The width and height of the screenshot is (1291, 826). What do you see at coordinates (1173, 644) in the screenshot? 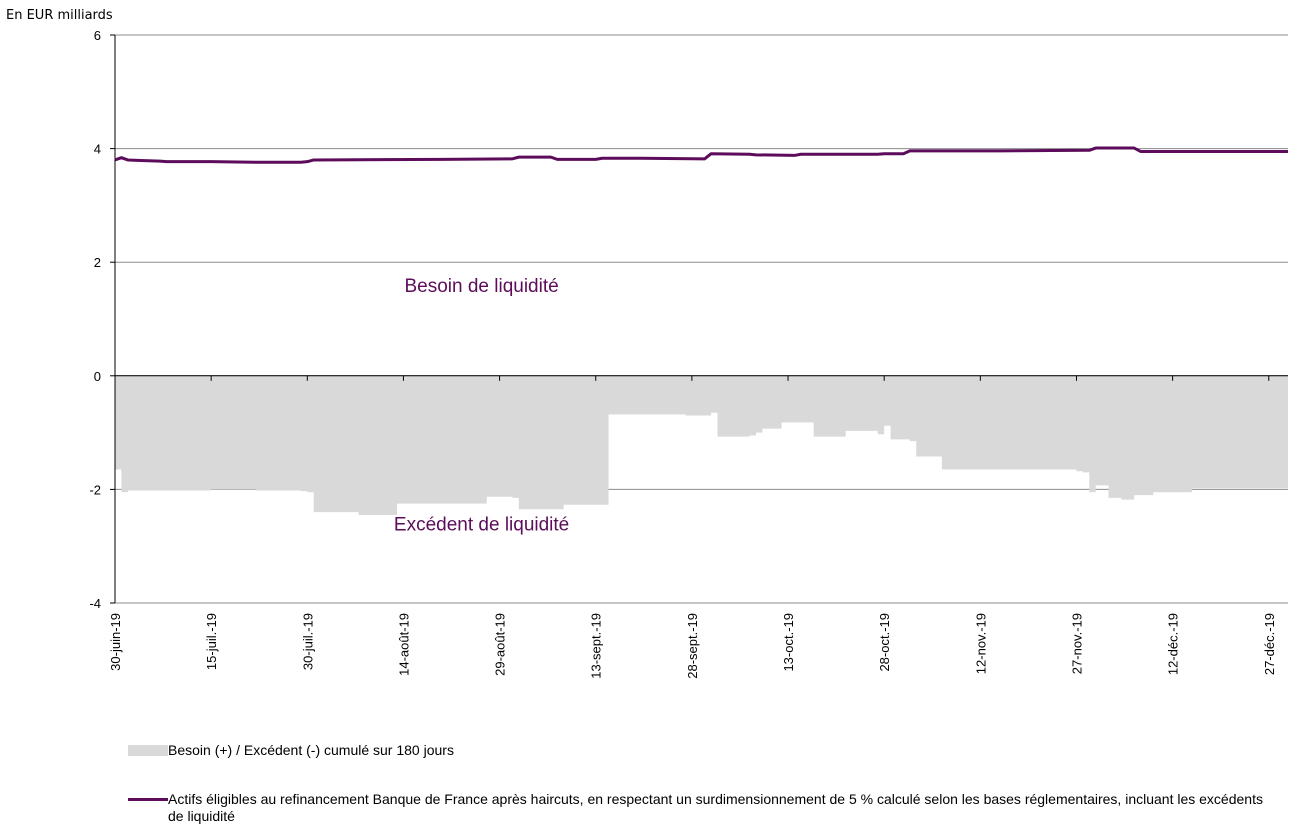
I see `x-tick-label: 12-déc.-19` at bounding box center [1173, 644].